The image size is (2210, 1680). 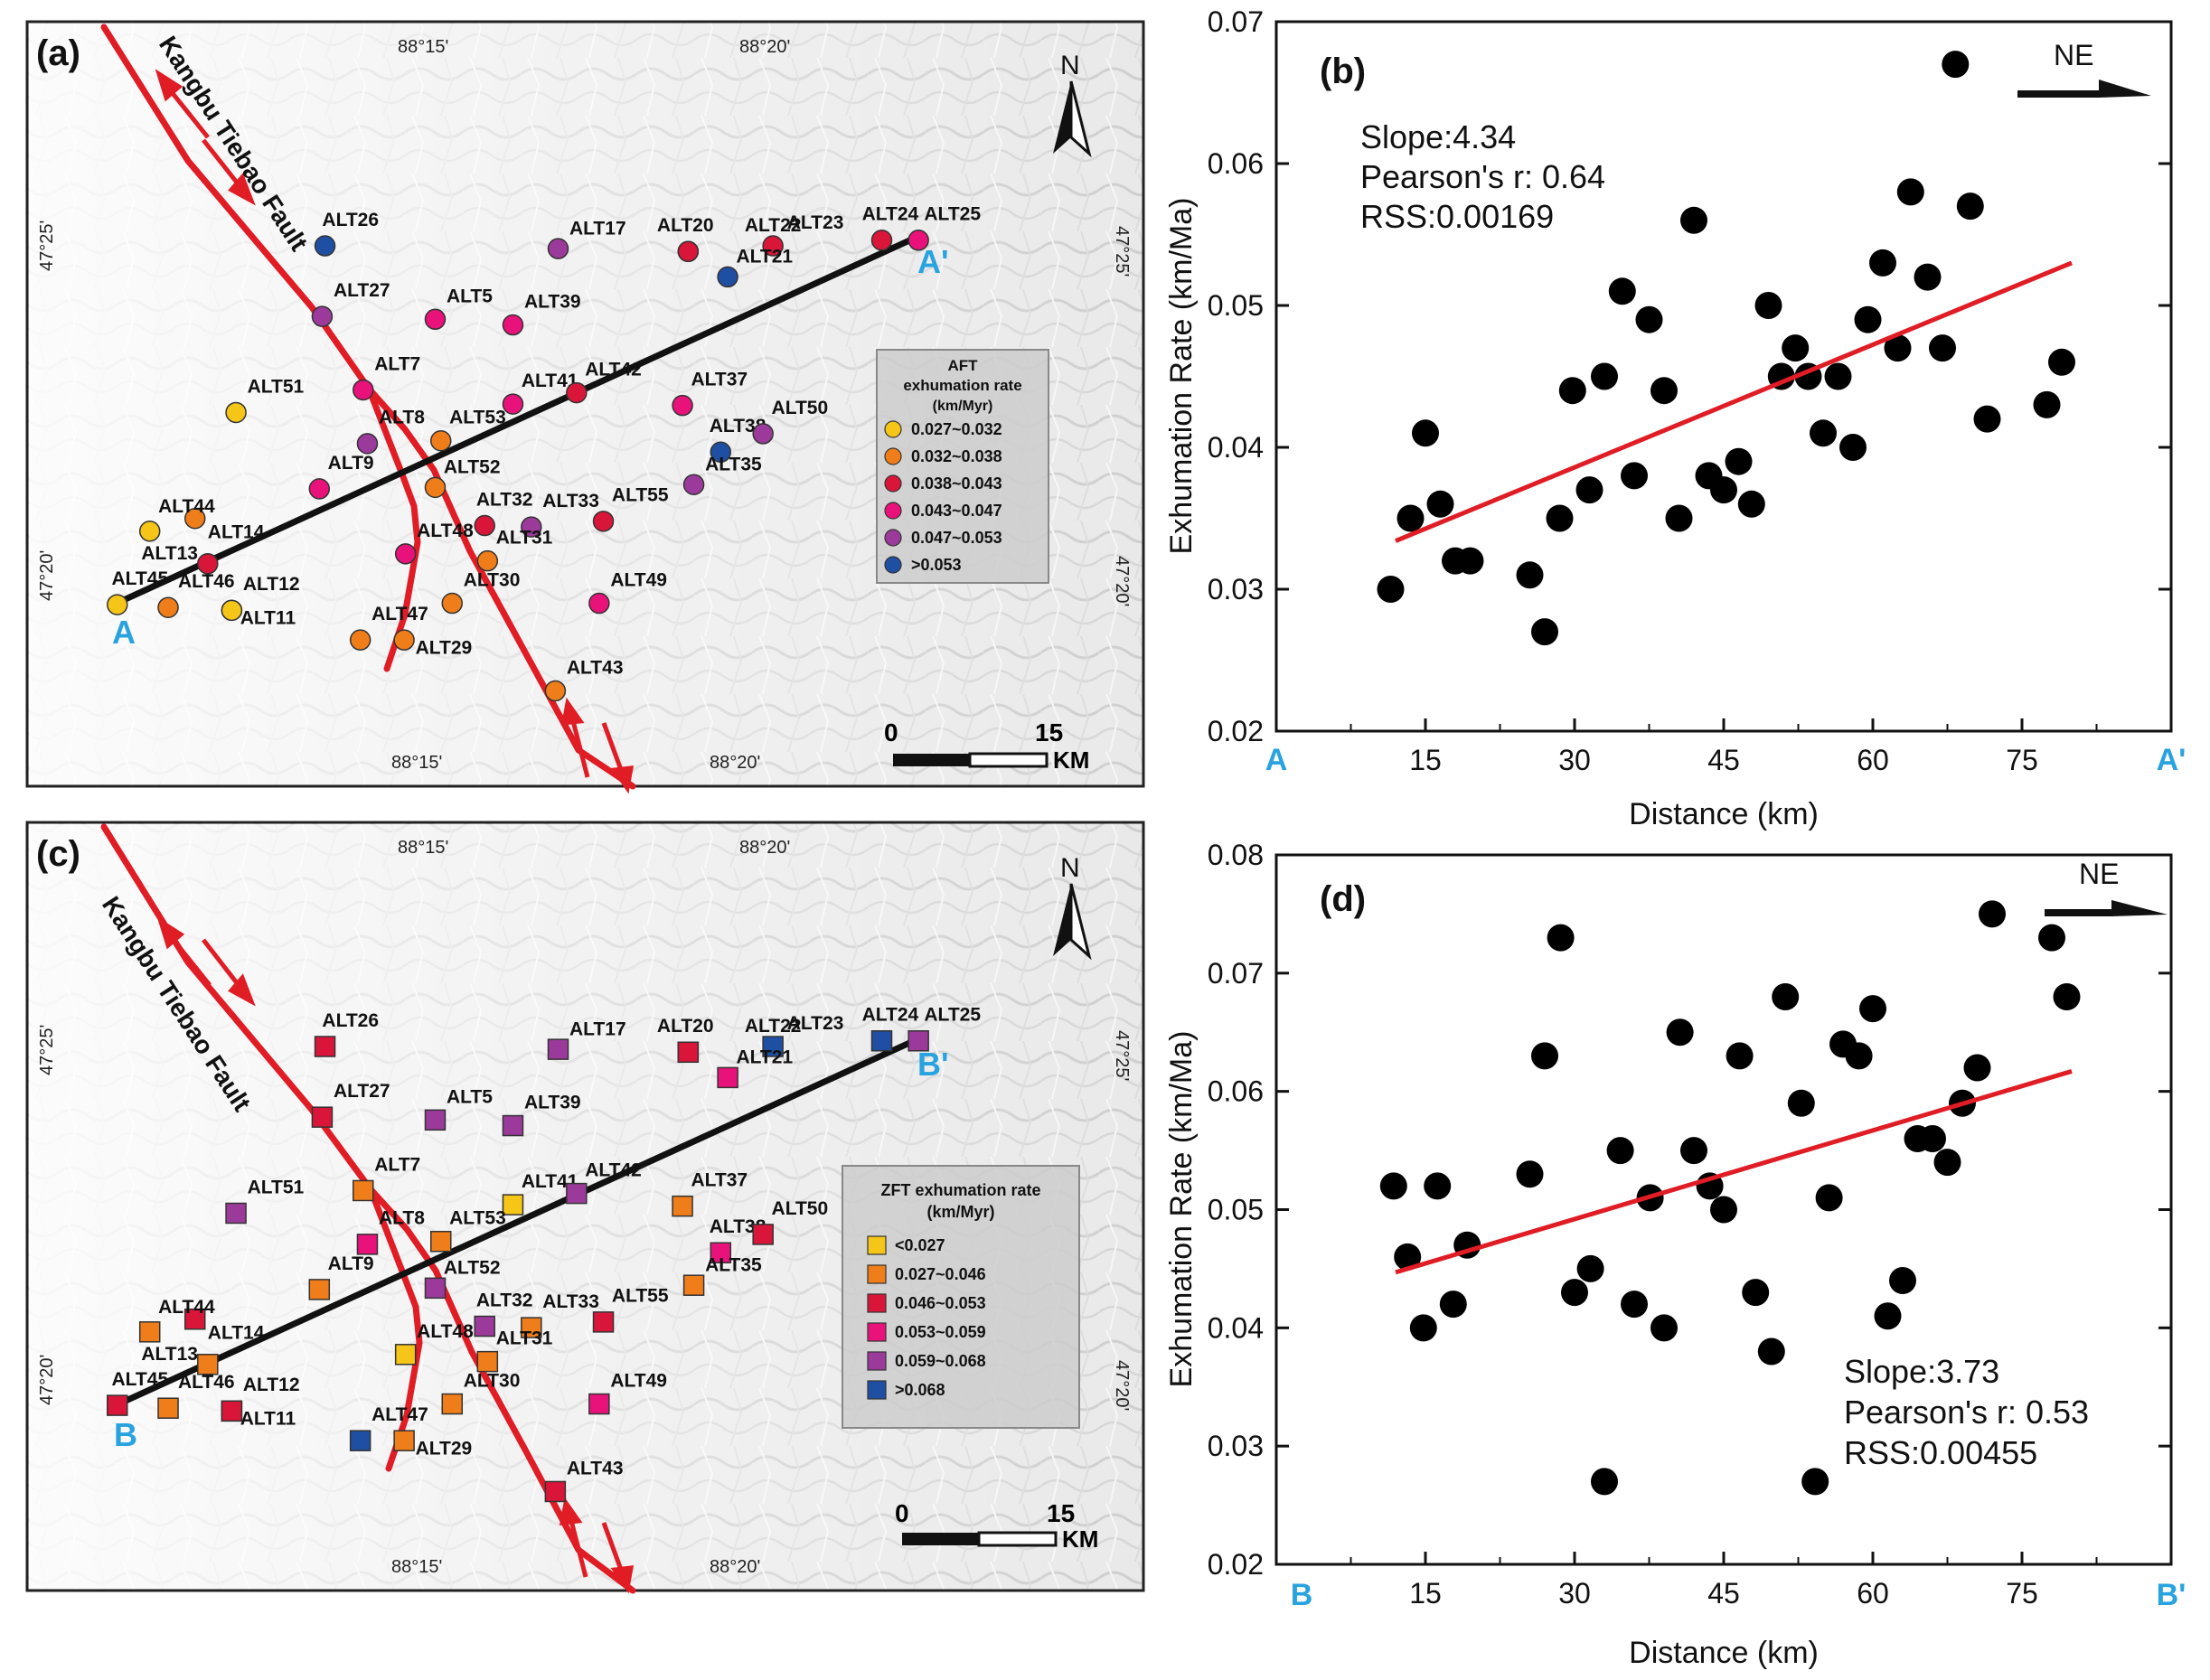 I want to click on sample-label-alt38: ALT38, so click(x=738, y=1226).